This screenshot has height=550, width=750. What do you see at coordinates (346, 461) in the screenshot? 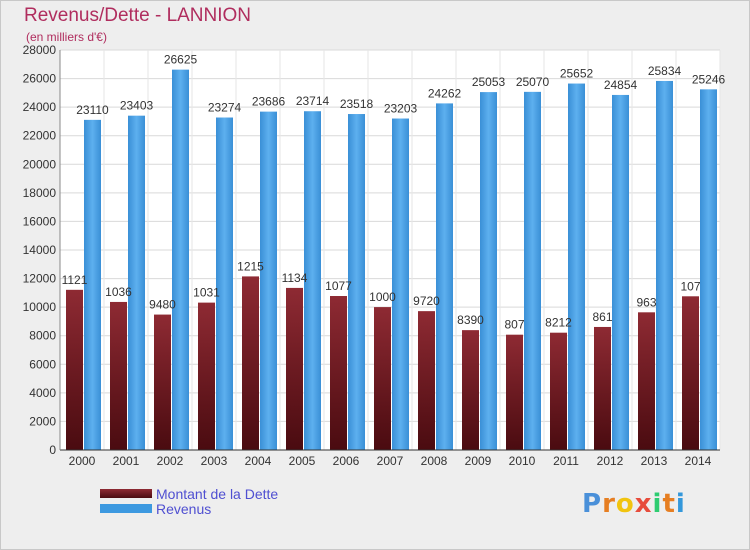
I see `x-tick-label: 2006` at bounding box center [346, 461].